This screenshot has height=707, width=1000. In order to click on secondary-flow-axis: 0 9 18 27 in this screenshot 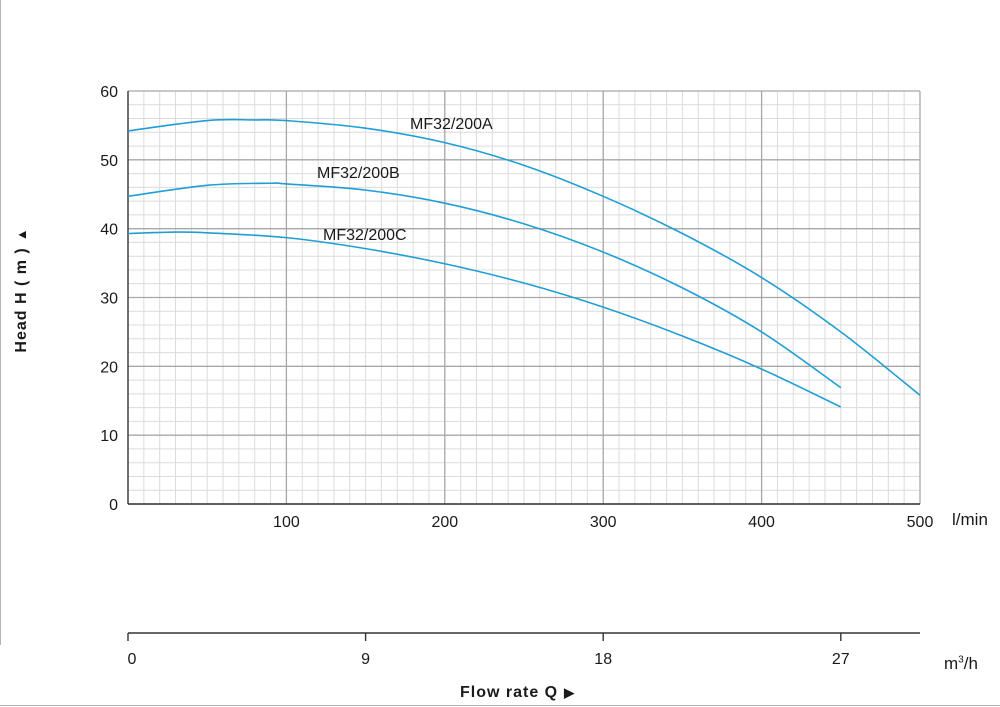, I will do `click(523, 650)`.